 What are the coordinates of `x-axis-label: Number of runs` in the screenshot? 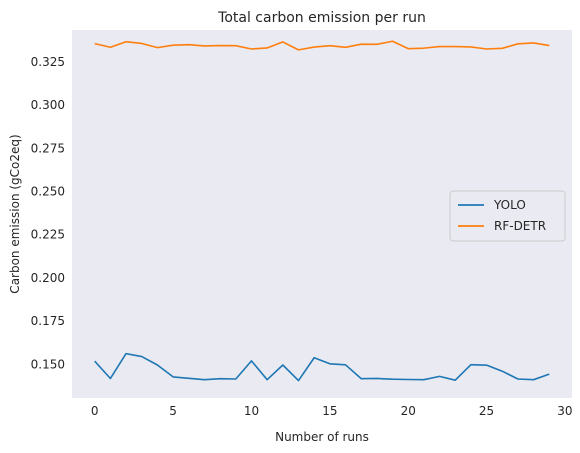 It's located at (322, 437).